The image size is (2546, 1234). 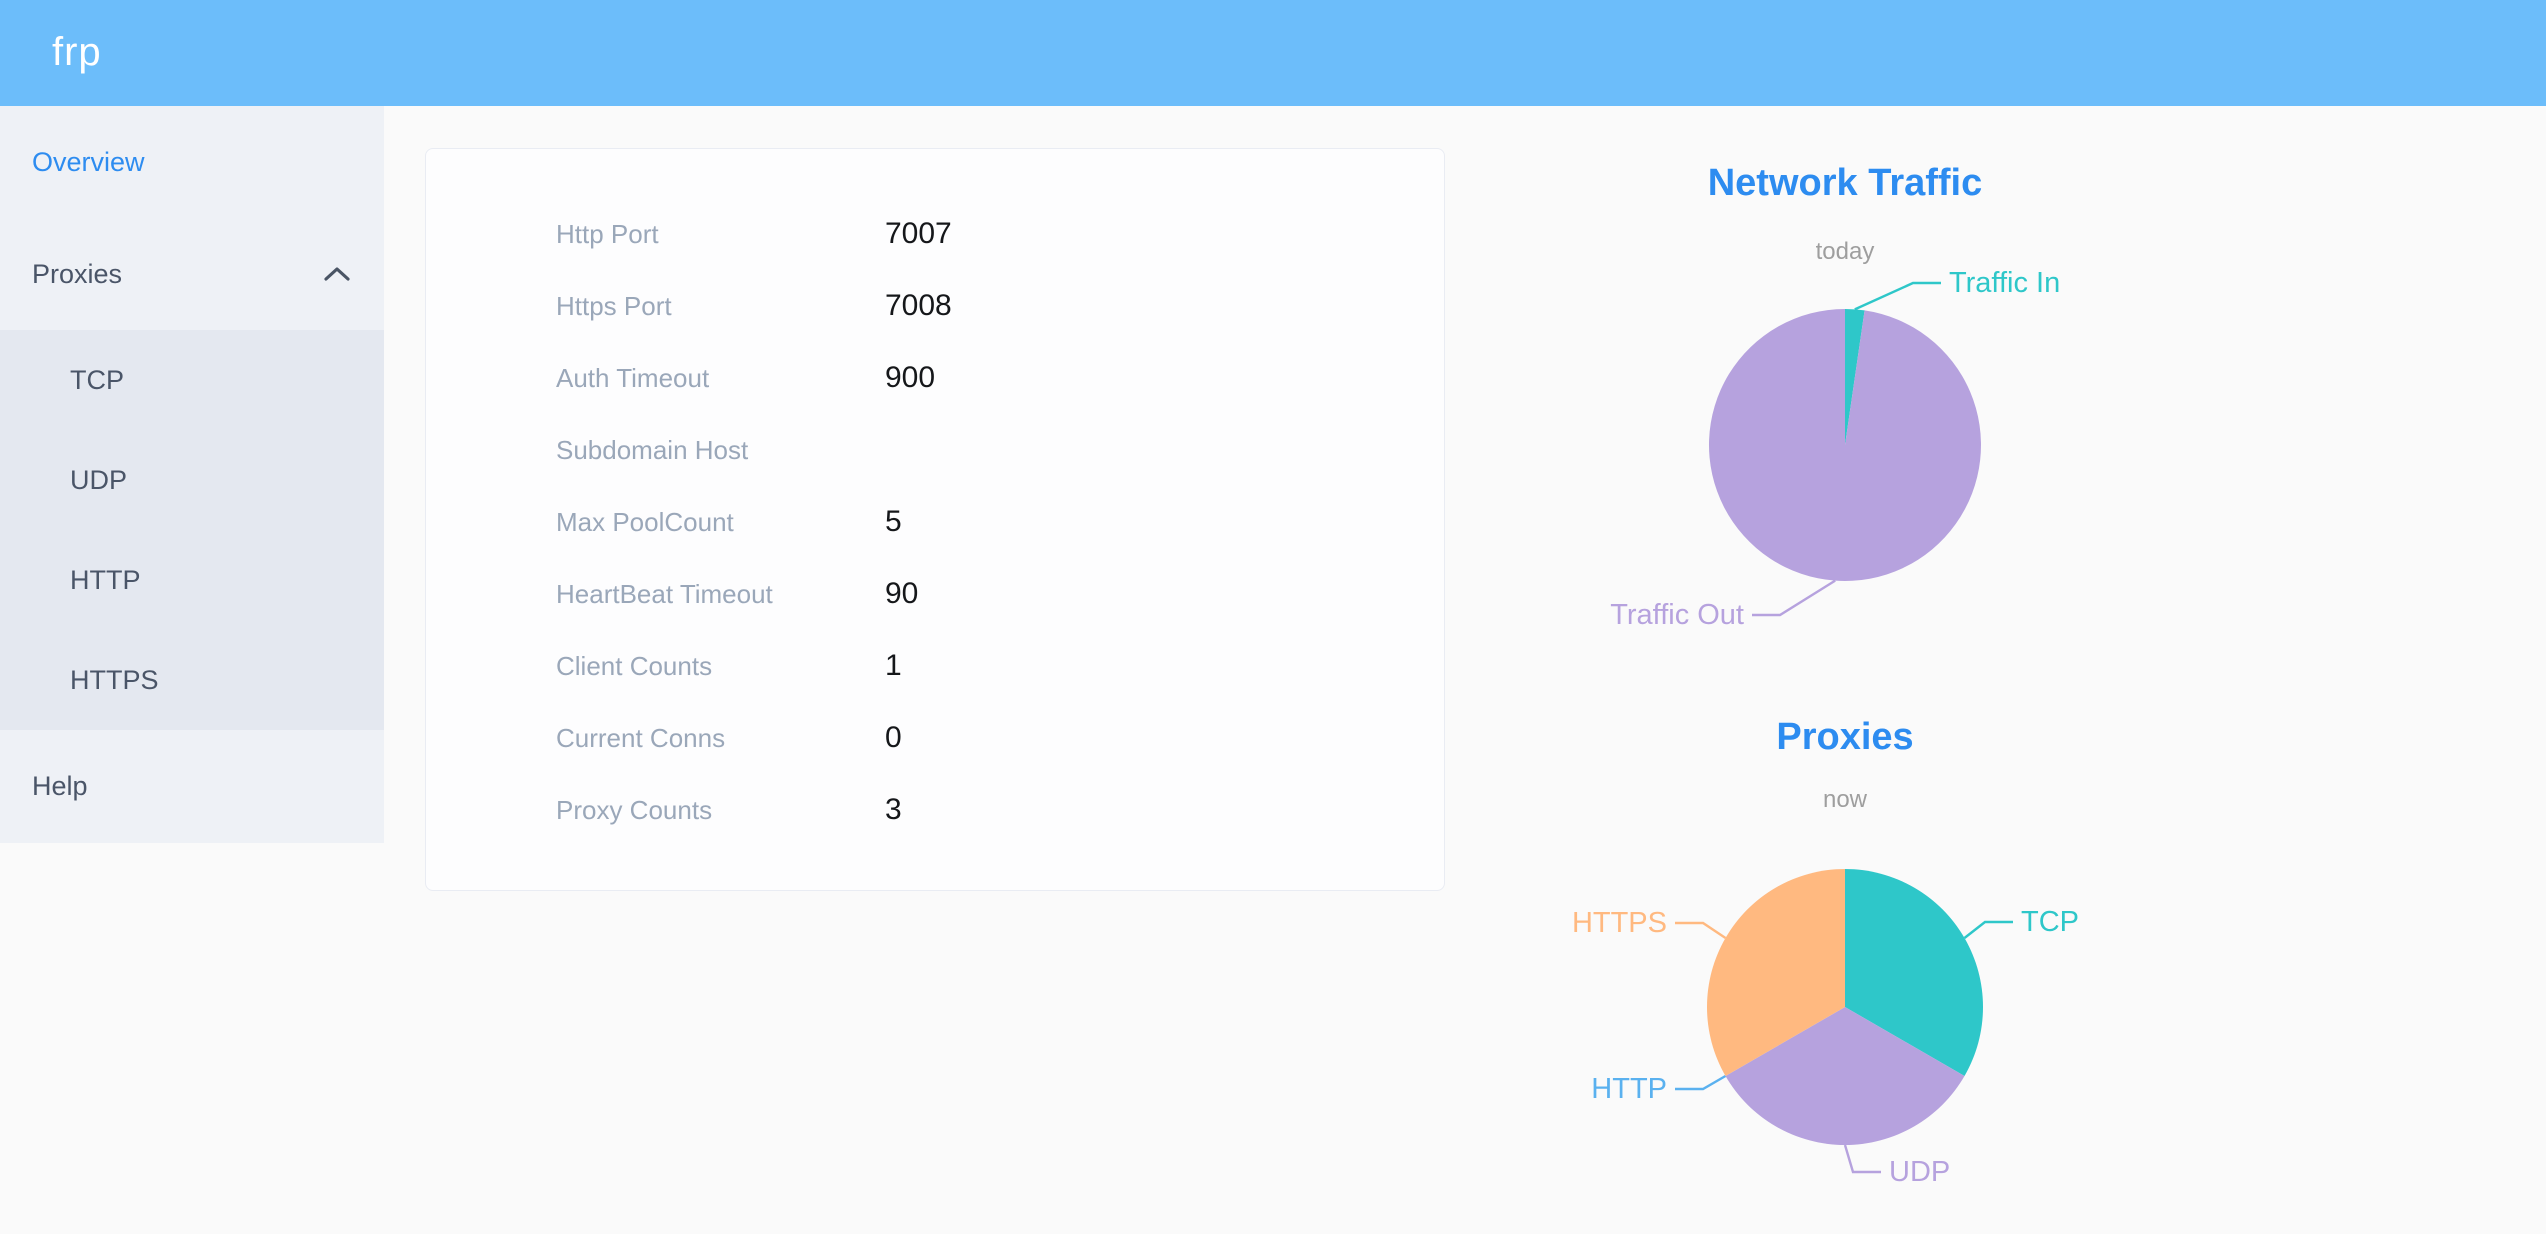 I want to click on sidebar-item-tcp: TCP, so click(x=192, y=380).